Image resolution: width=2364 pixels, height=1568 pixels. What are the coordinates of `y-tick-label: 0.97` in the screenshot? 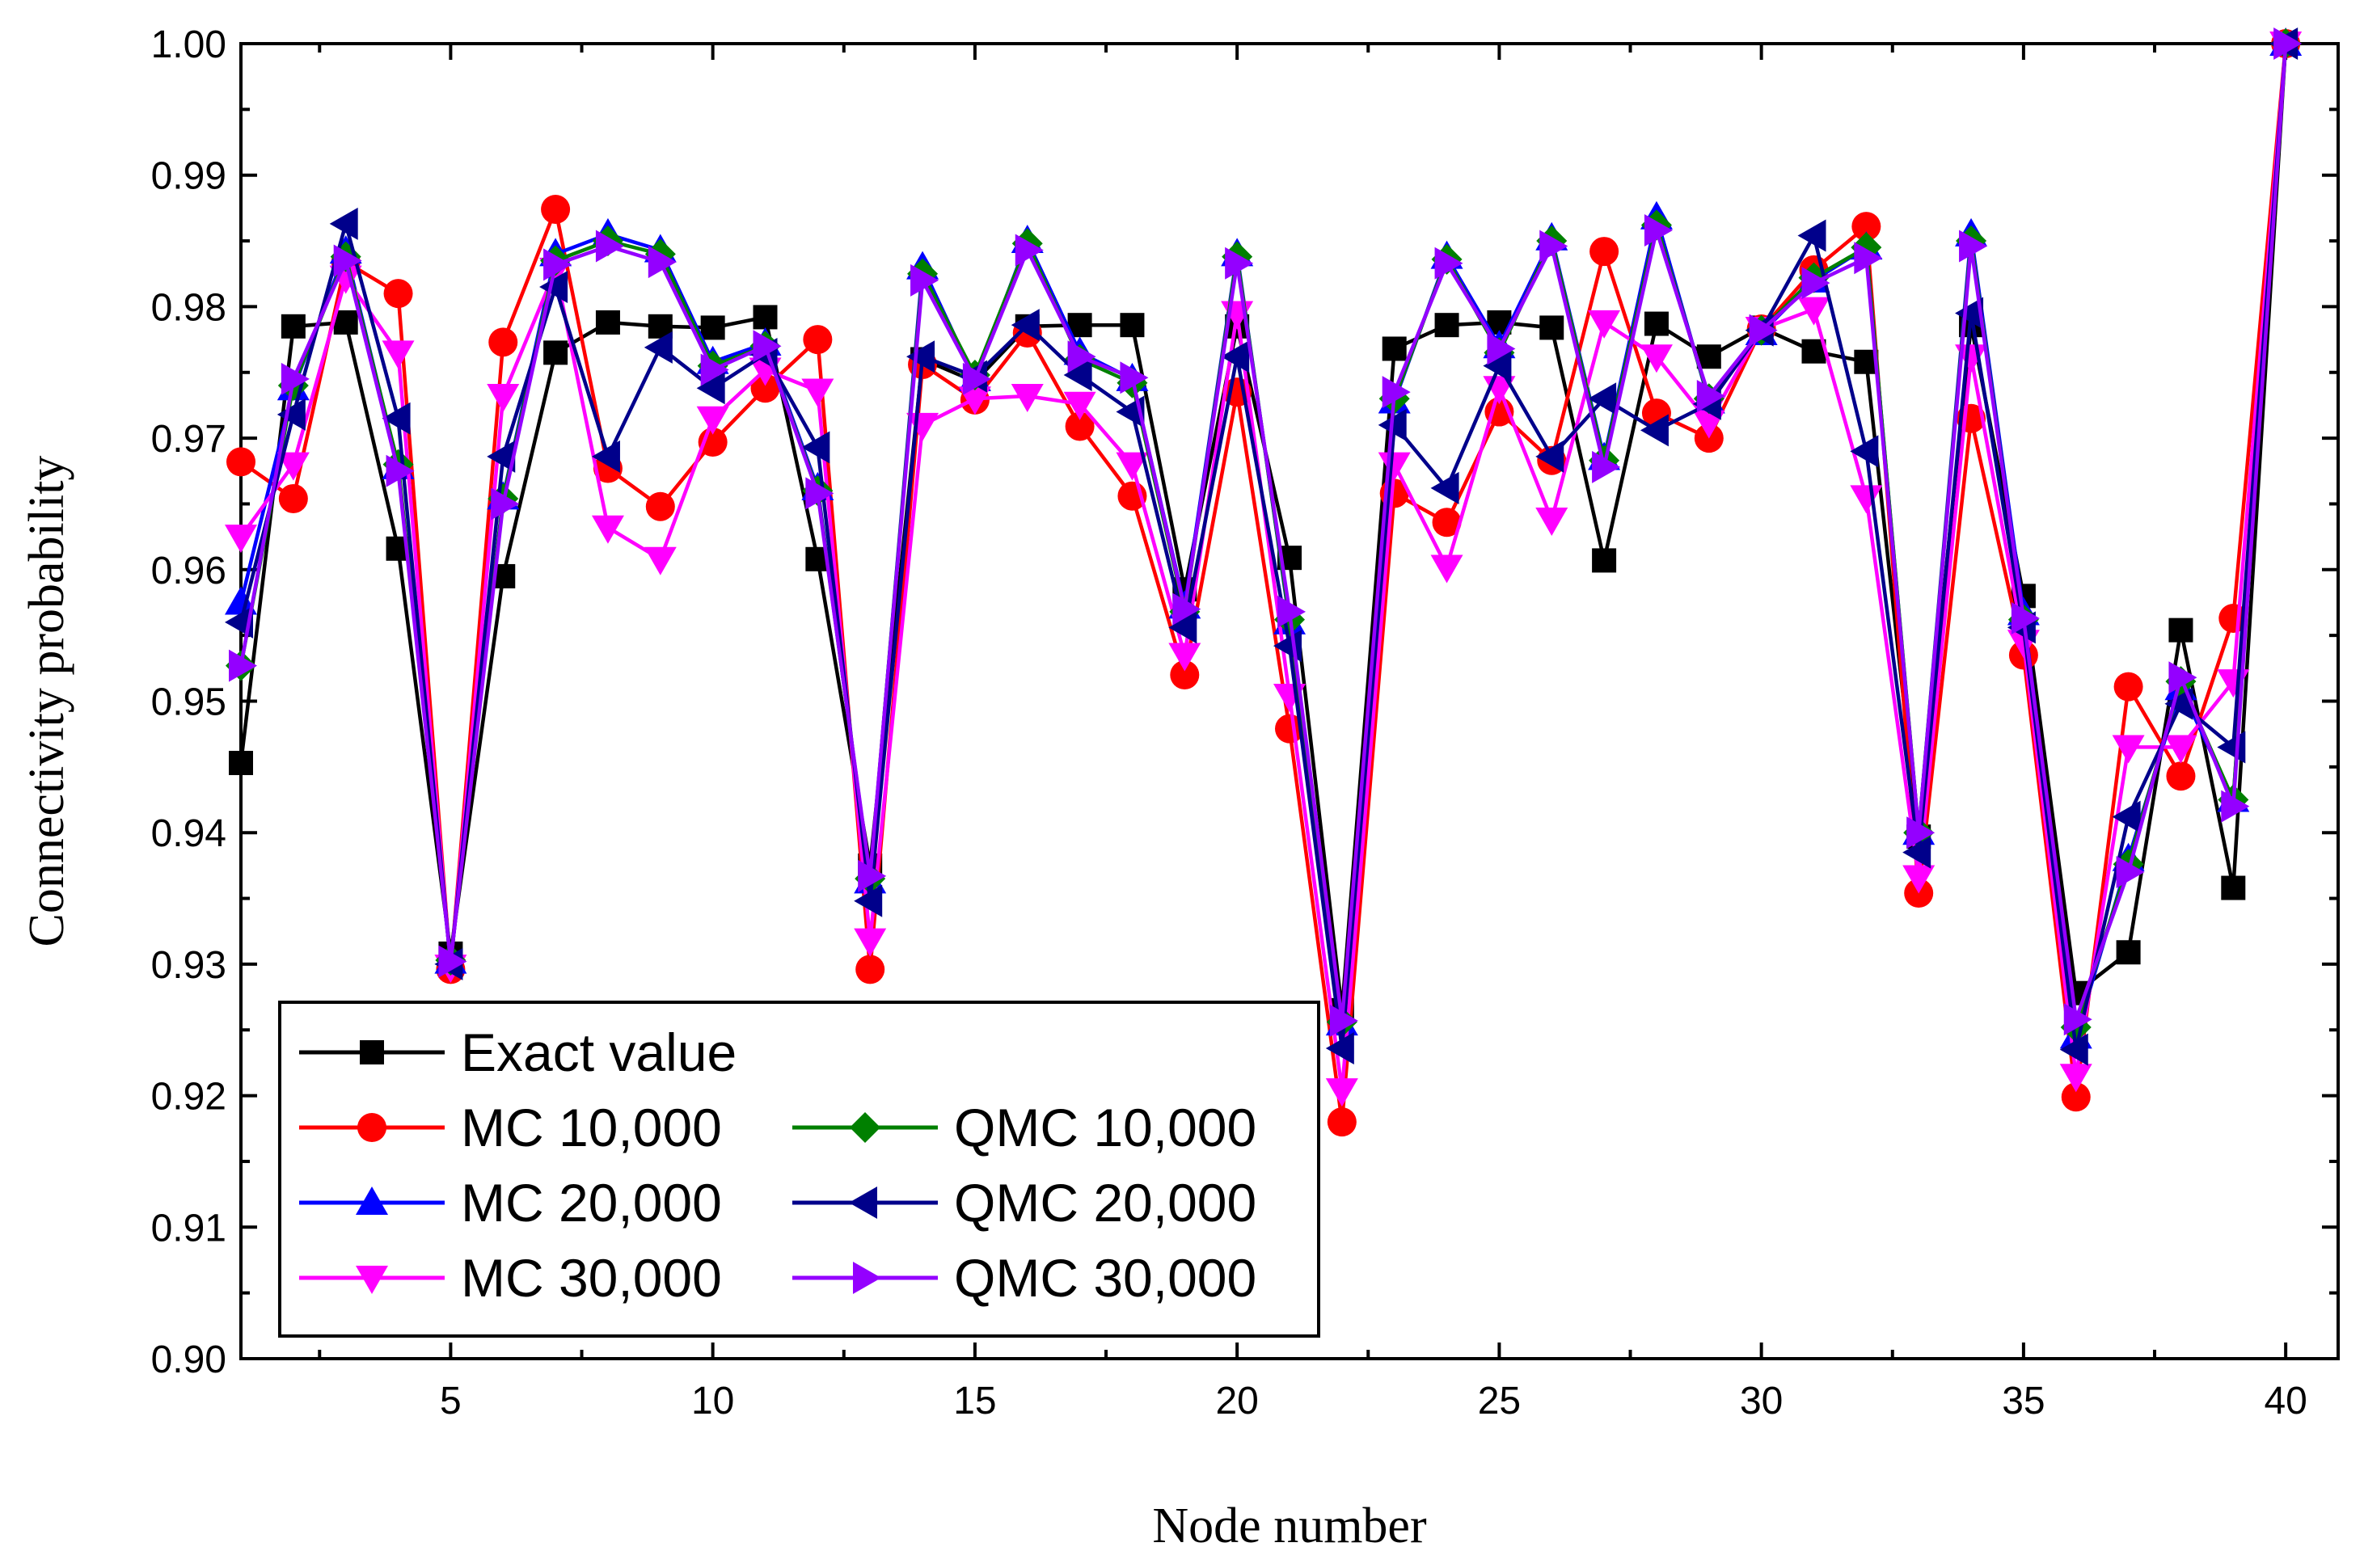 It's located at (188, 439).